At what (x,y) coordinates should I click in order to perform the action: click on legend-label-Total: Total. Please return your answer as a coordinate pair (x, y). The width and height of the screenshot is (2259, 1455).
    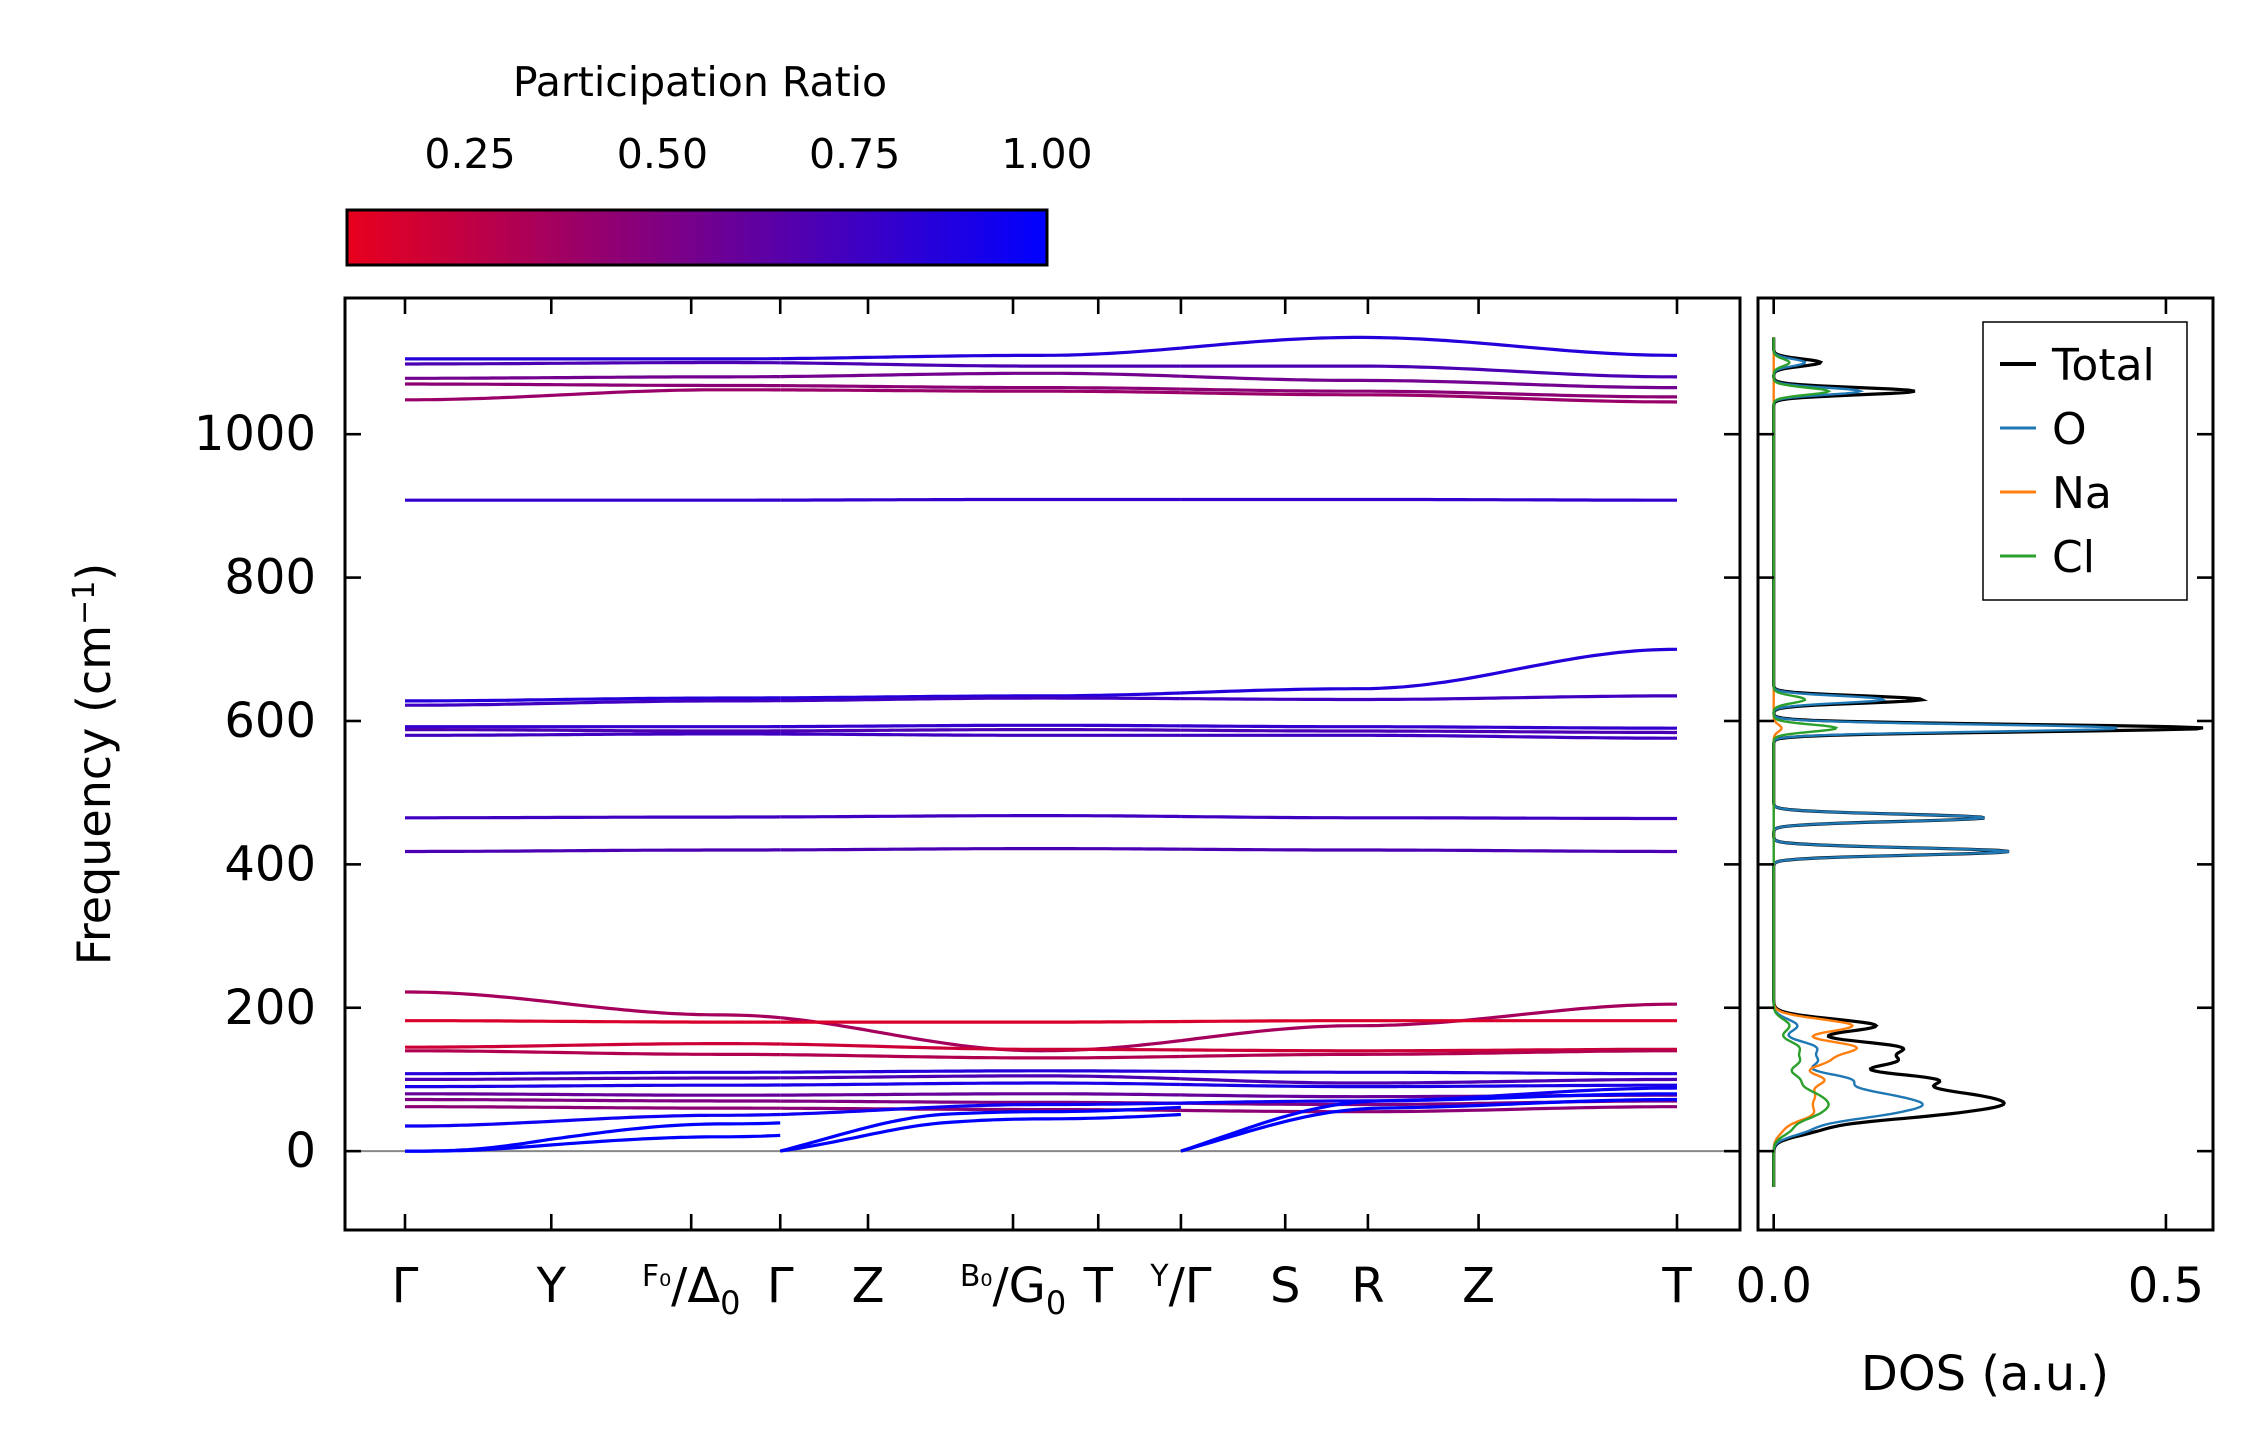
    Looking at the image, I should click on (2103, 365).